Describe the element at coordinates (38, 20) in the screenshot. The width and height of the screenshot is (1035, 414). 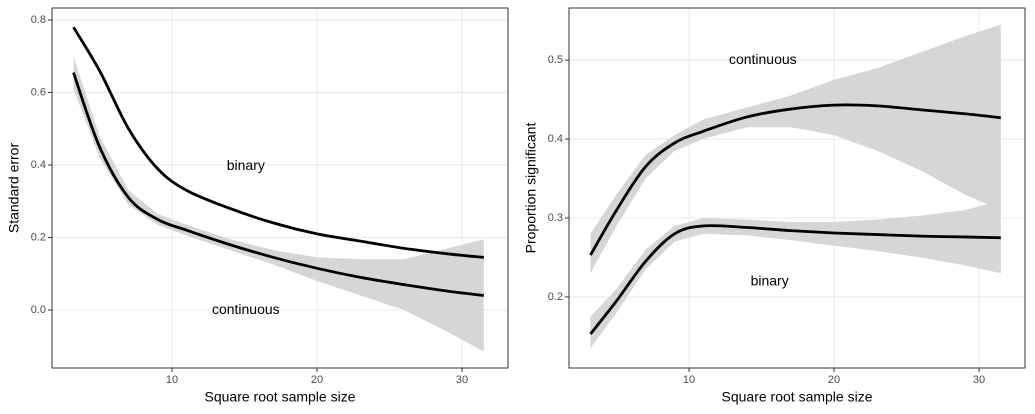
I see `y-tick-label: 0.8` at that location.